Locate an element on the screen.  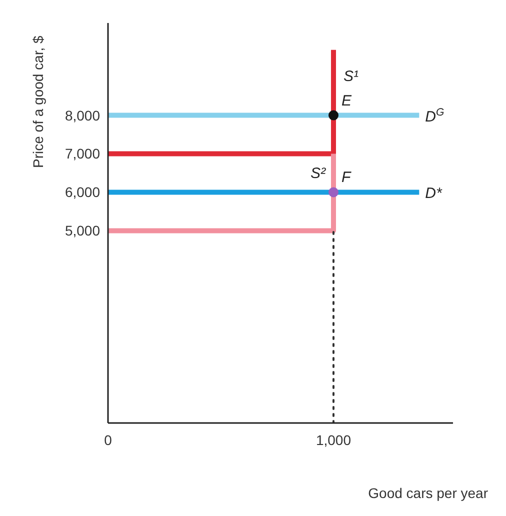
x-axis-title: Good cars per year is located at coordinates (428, 493).